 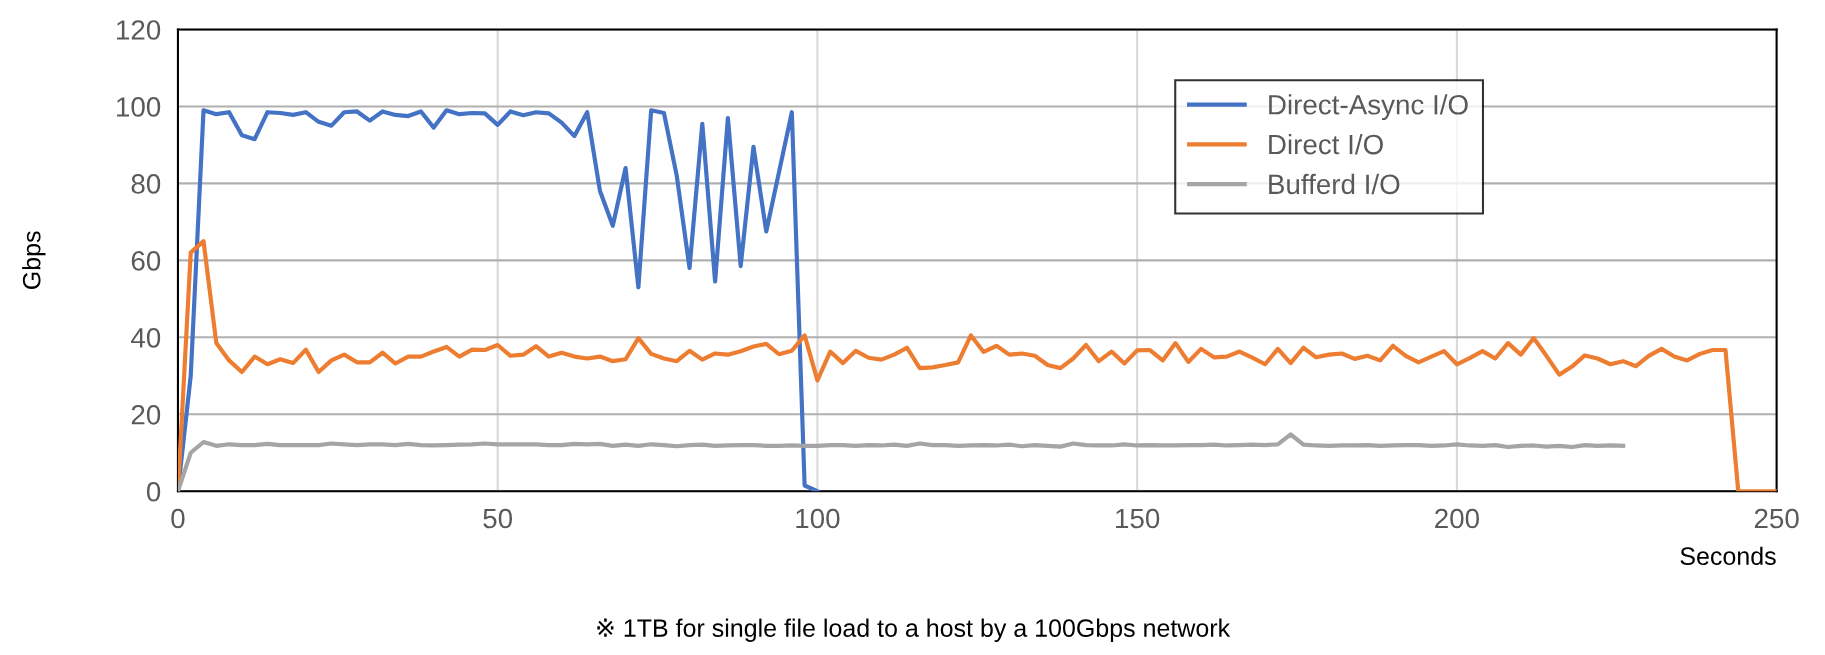 I want to click on x-tick-label: 0, so click(x=178, y=518).